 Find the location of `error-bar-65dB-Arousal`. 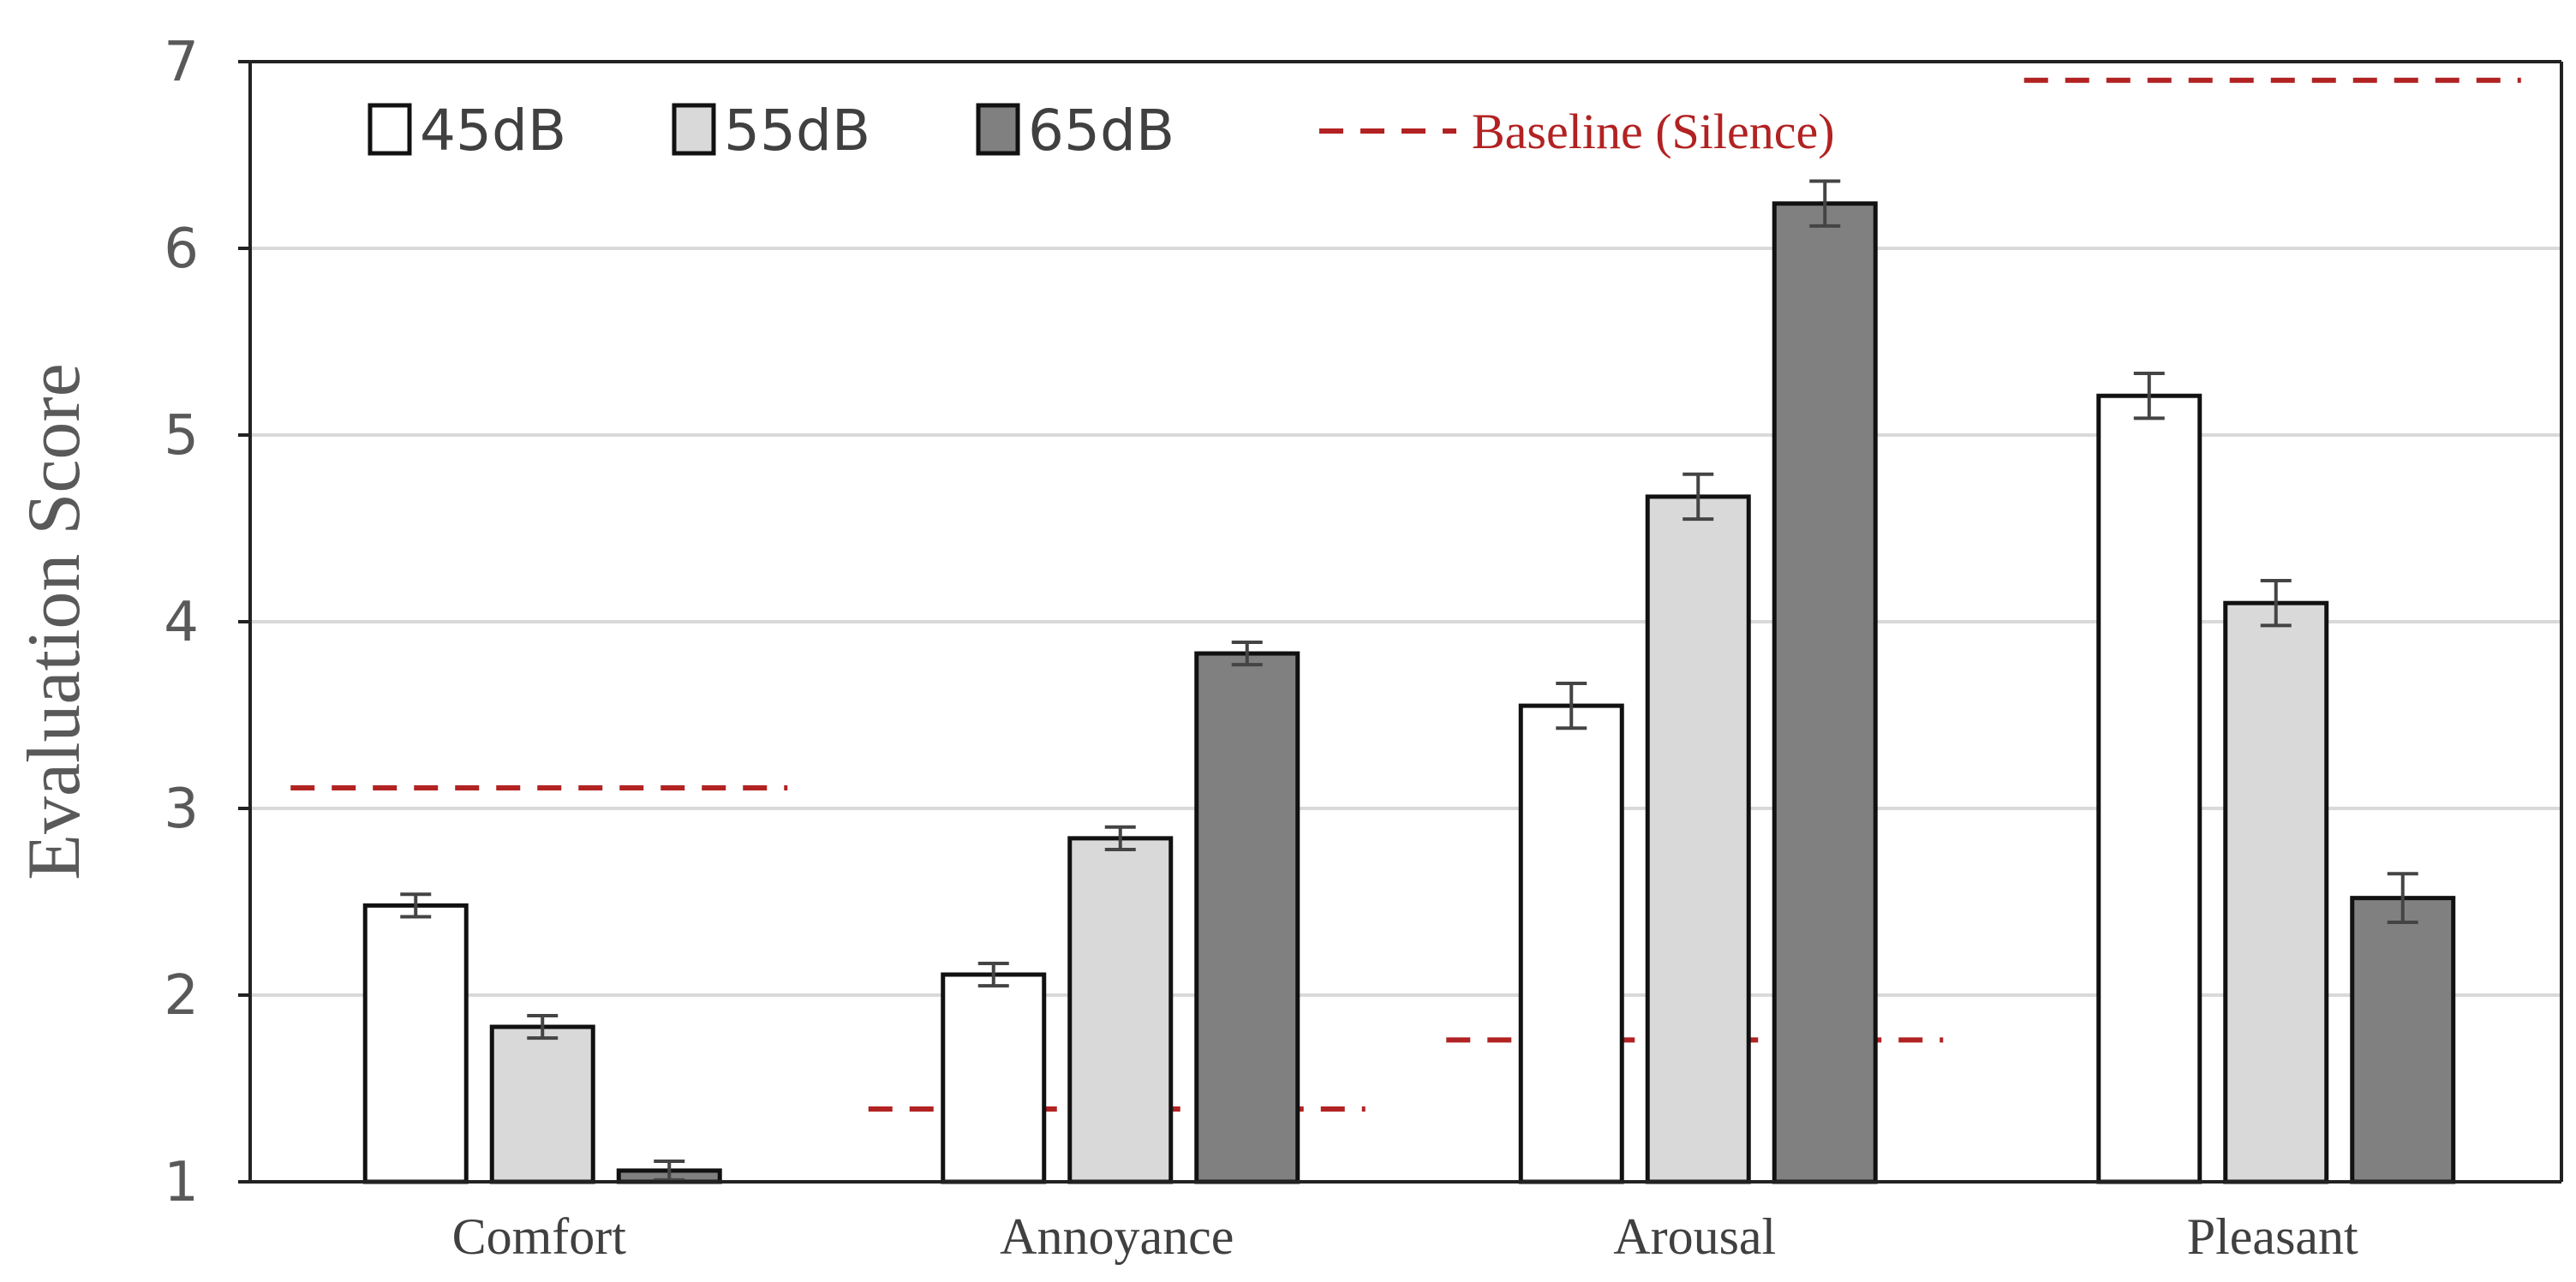

error-bar-65dB-Arousal is located at coordinates (1825, 203).